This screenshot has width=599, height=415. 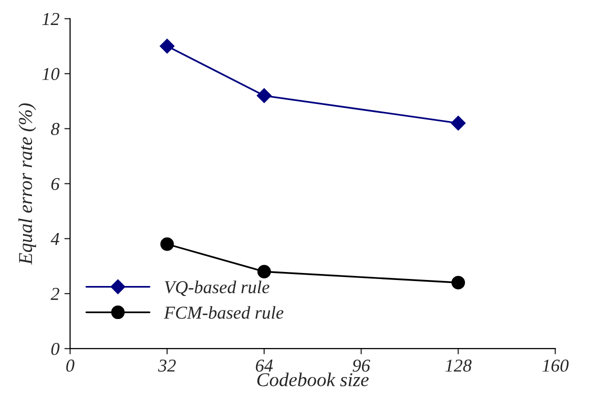 What do you see at coordinates (51, 18) in the screenshot?
I see `y-tick-label: 12` at bounding box center [51, 18].